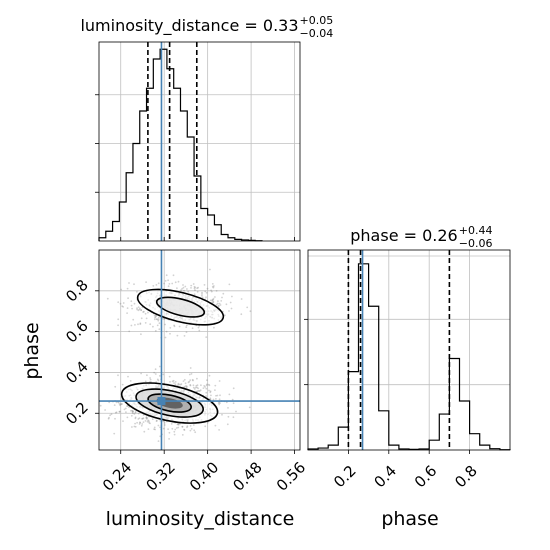  What do you see at coordinates (180, 307) in the screenshot?
I see `contour-line` at bounding box center [180, 307].